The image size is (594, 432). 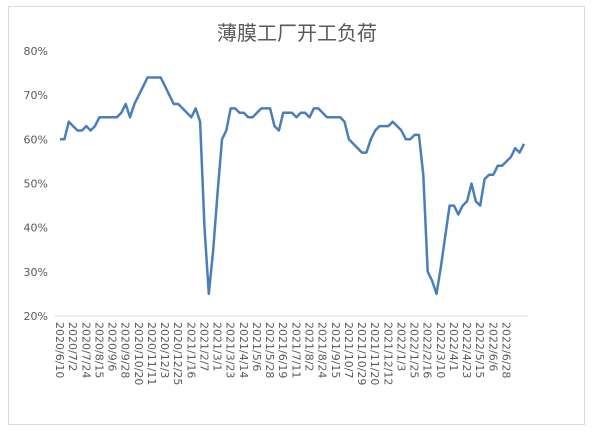 I want to click on x-tick-label: 2021/7/11, so click(x=295, y=350).